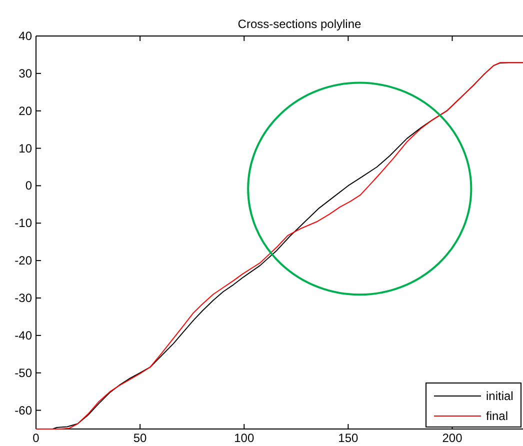 This screenshot has width=523, height=446. Describe the element at coordinates (300, 24) in the screenshot. I see `chart-title: Cross-sections polyline` at that location.